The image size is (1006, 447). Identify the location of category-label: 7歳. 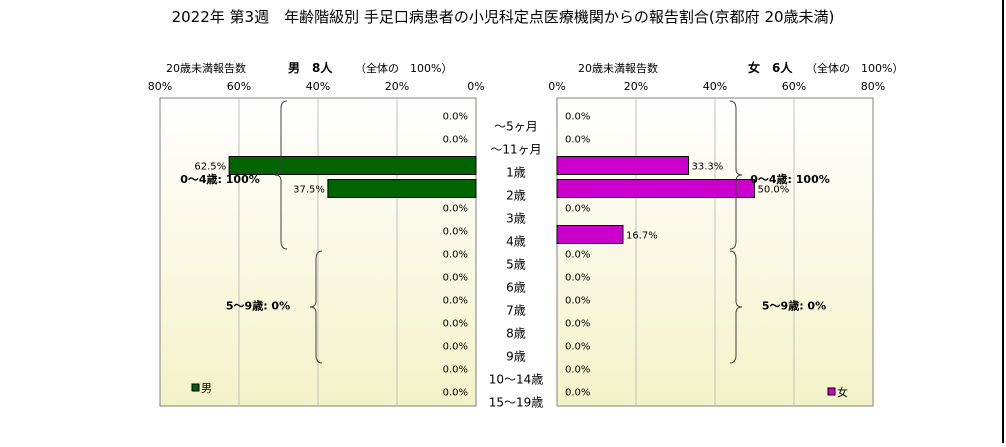
(516, 311).